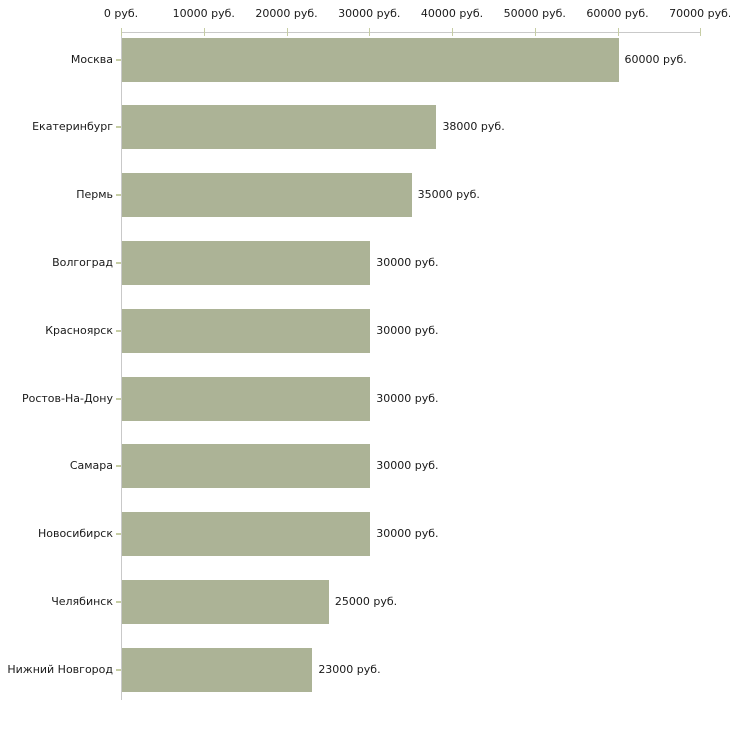 The height and width of the screenshot is (730, 730). What do you see at coordinates (79, 330) in the screenshot?
I see `category-label: Красноярск` at bounding box center [79, 330].